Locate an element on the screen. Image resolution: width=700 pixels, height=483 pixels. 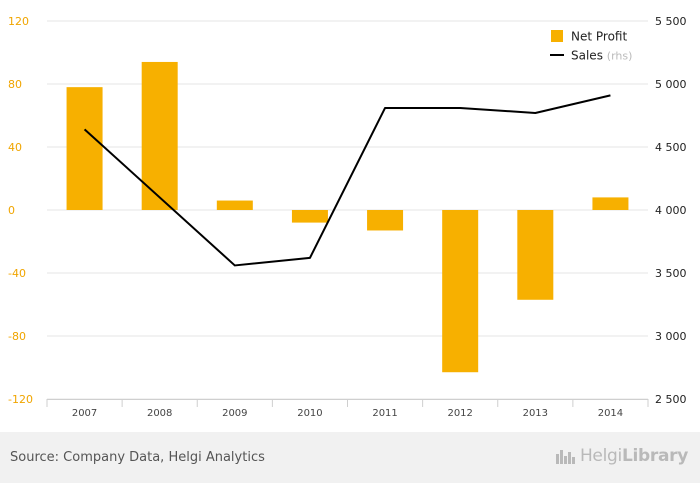
right-y-axis: 5 500 5 000 4 500 4 000 3 500 3 000 2 500 is located at coordinates (671, 210).